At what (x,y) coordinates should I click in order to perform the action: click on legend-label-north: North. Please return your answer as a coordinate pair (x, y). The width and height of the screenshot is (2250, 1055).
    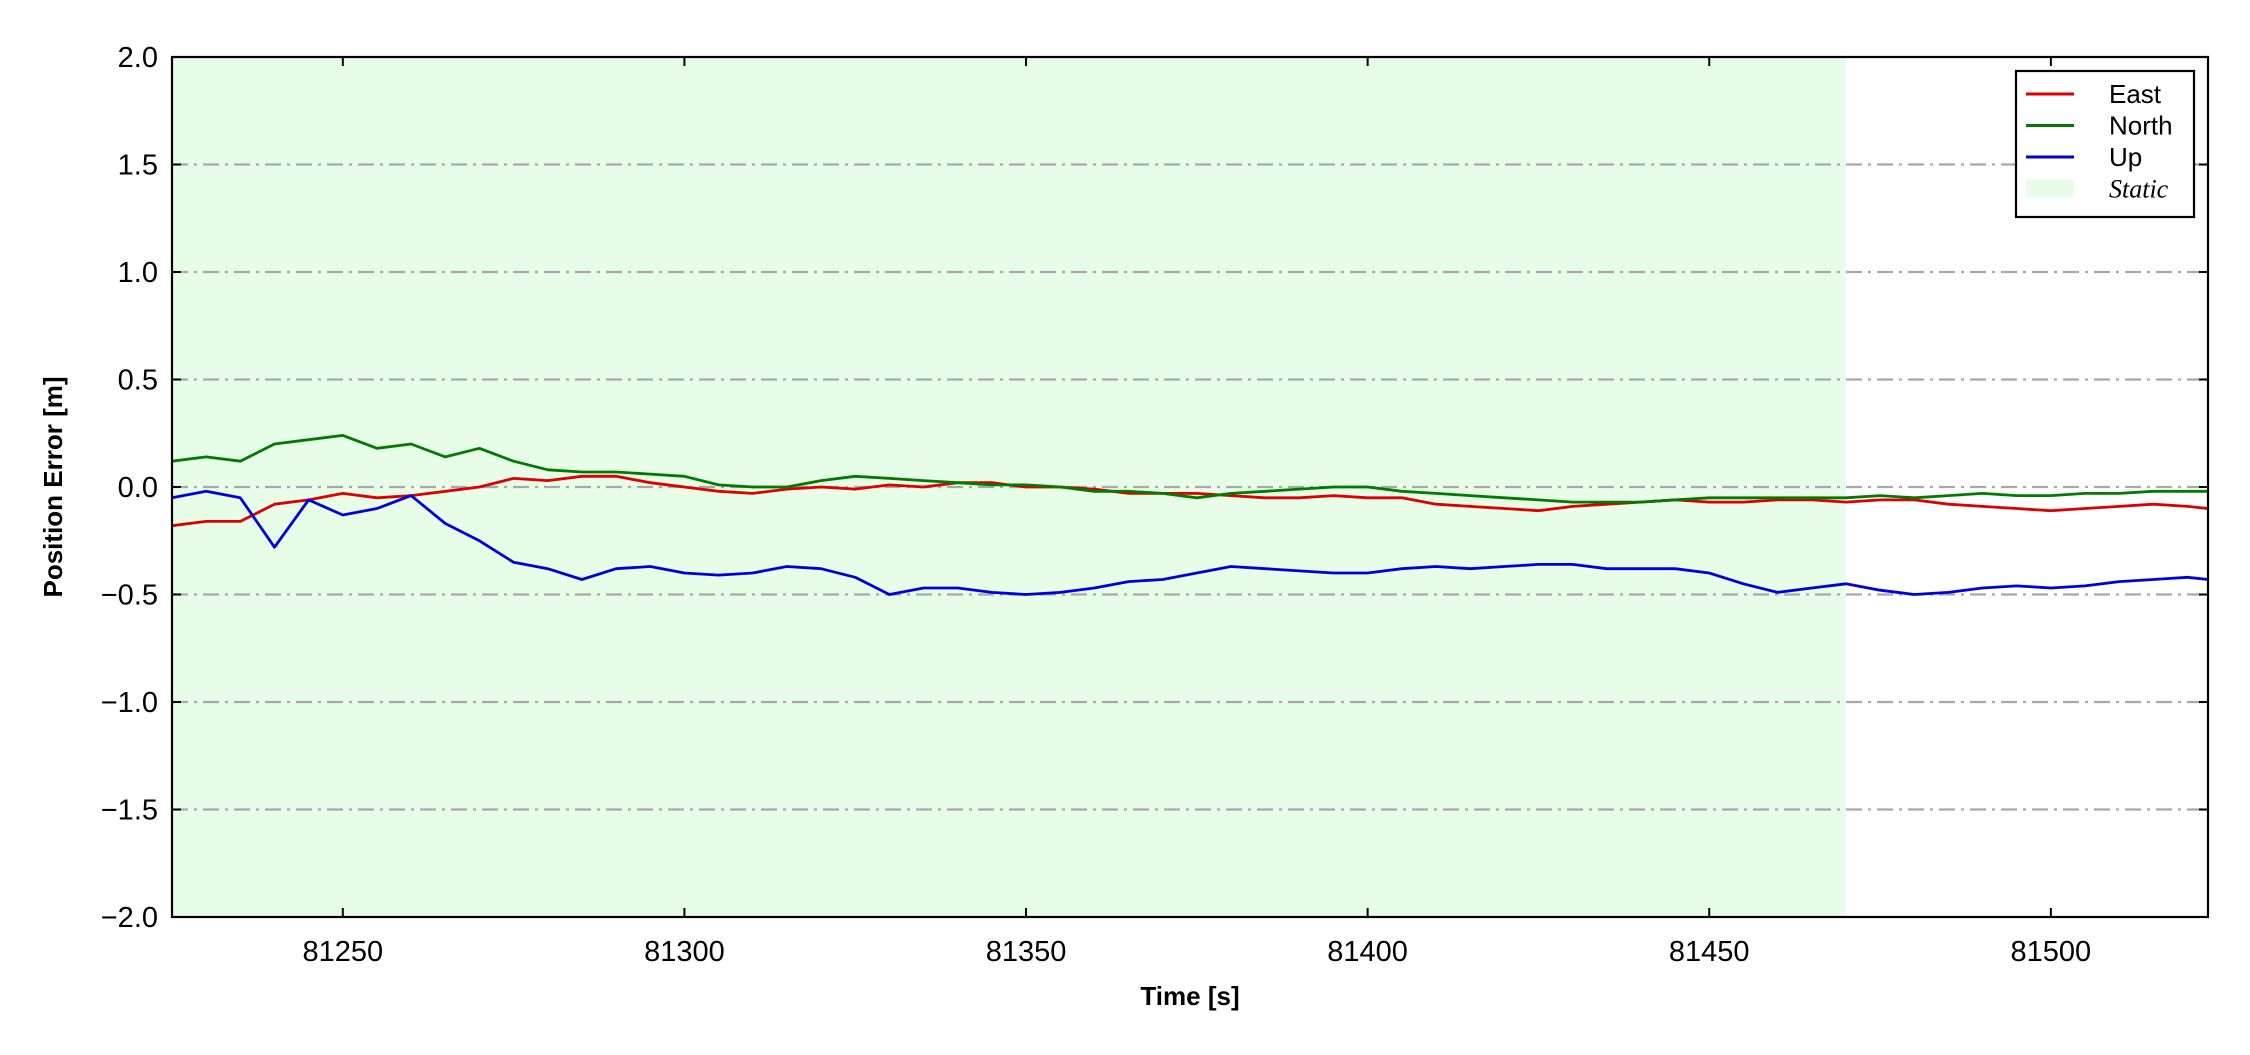
    Looking at the image, I should click on (2141, 126).